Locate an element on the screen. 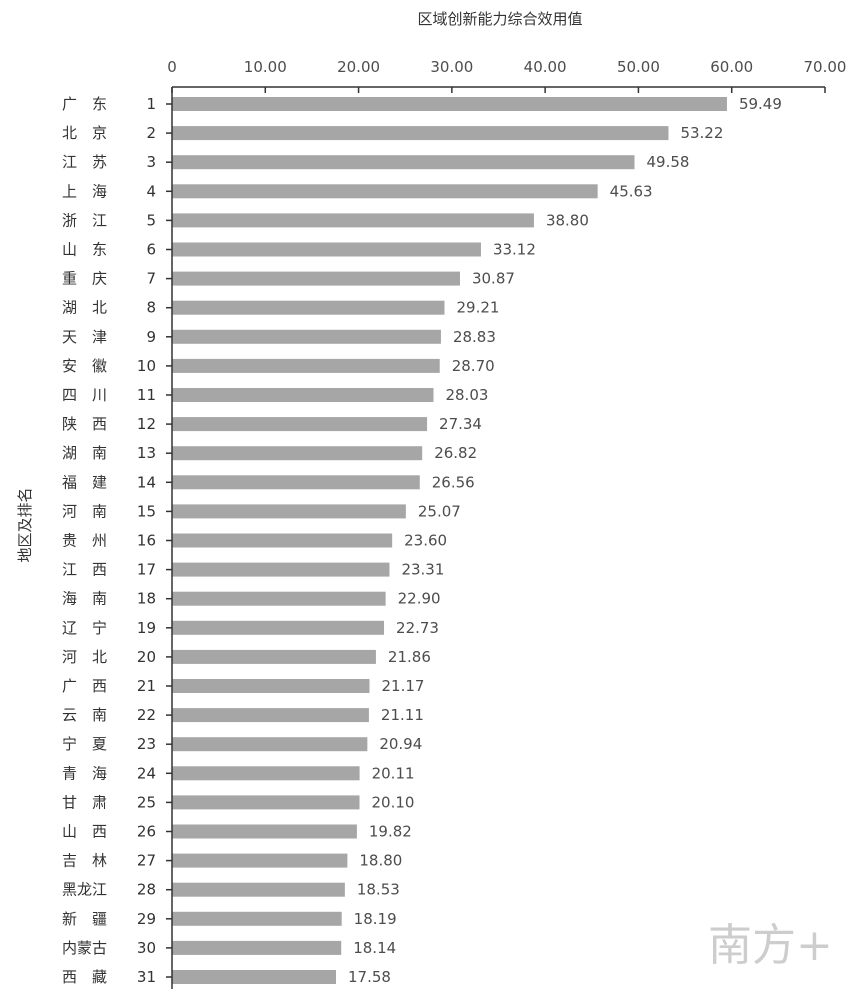 This screenshot has height=1000, width=853. data-label: 45.63 is located at coordinates (631, 191).